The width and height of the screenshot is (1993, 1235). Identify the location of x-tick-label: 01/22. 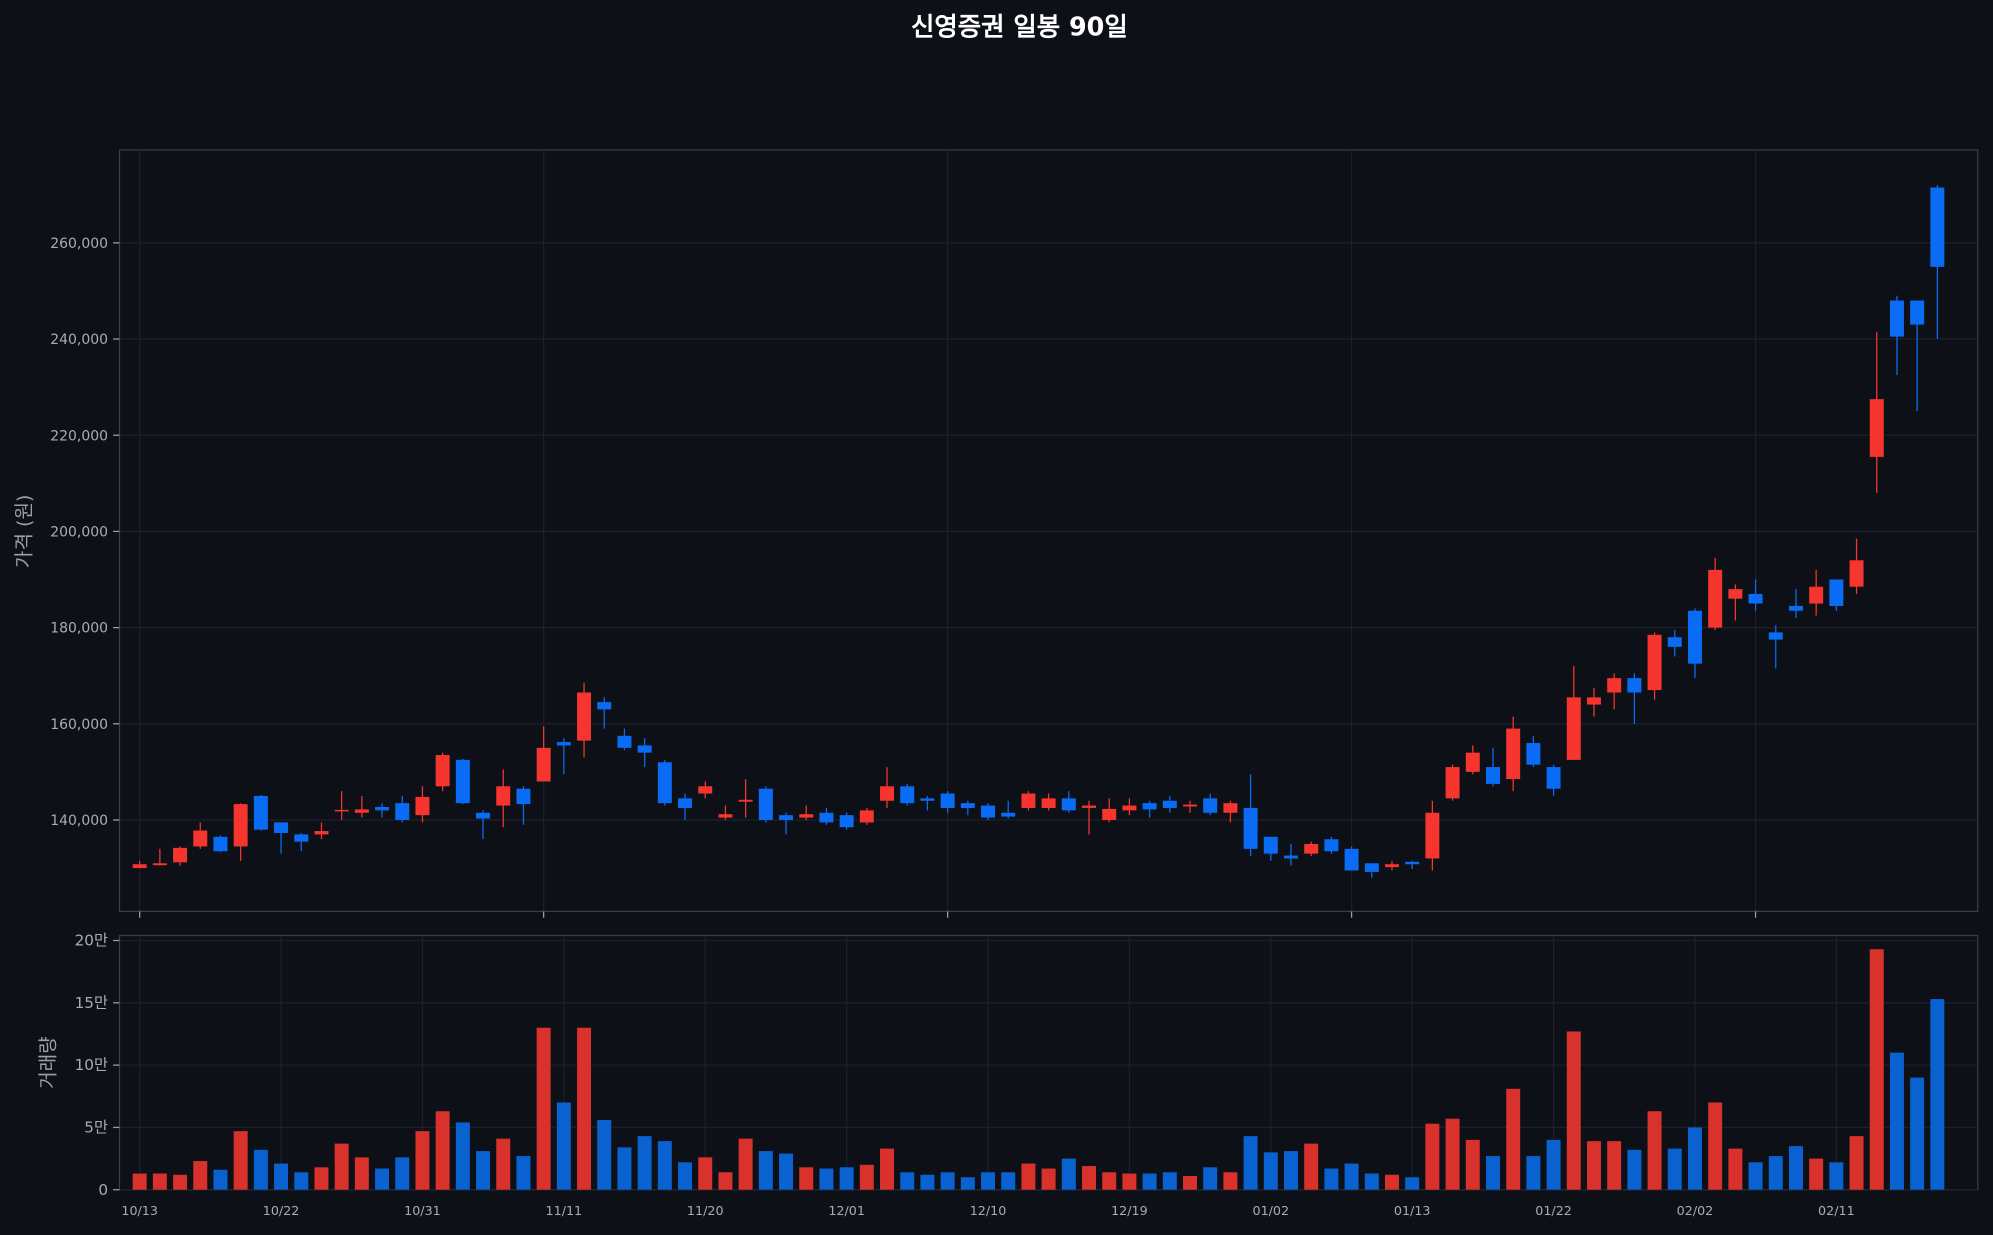
(1553, 1210).